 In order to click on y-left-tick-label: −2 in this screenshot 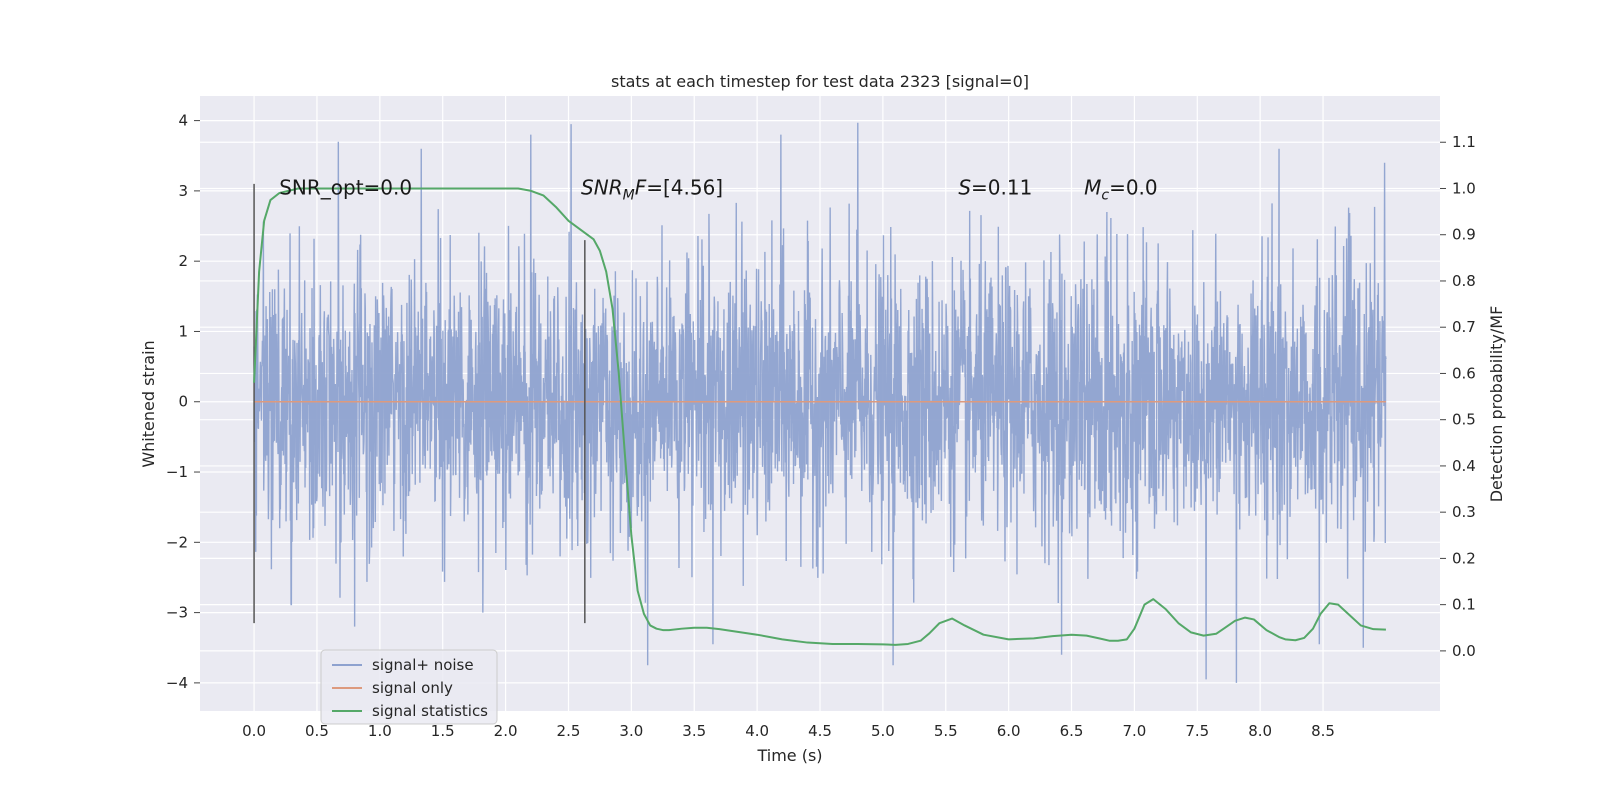, I will do `click(177, 542)`.